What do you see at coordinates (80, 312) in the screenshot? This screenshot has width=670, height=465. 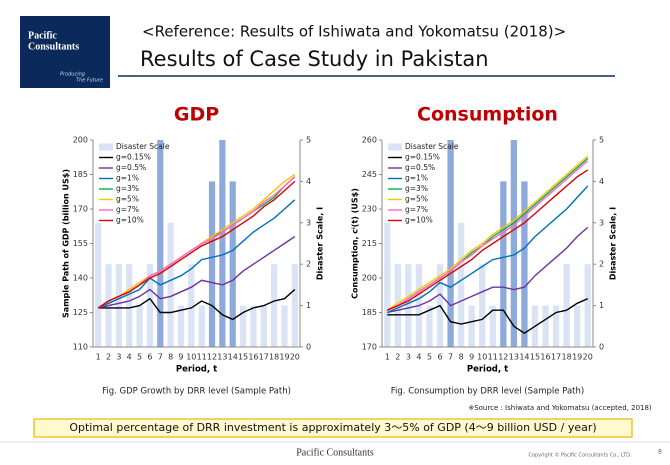 I see `y-tick-label: 125` at bounding box center [80, 312].